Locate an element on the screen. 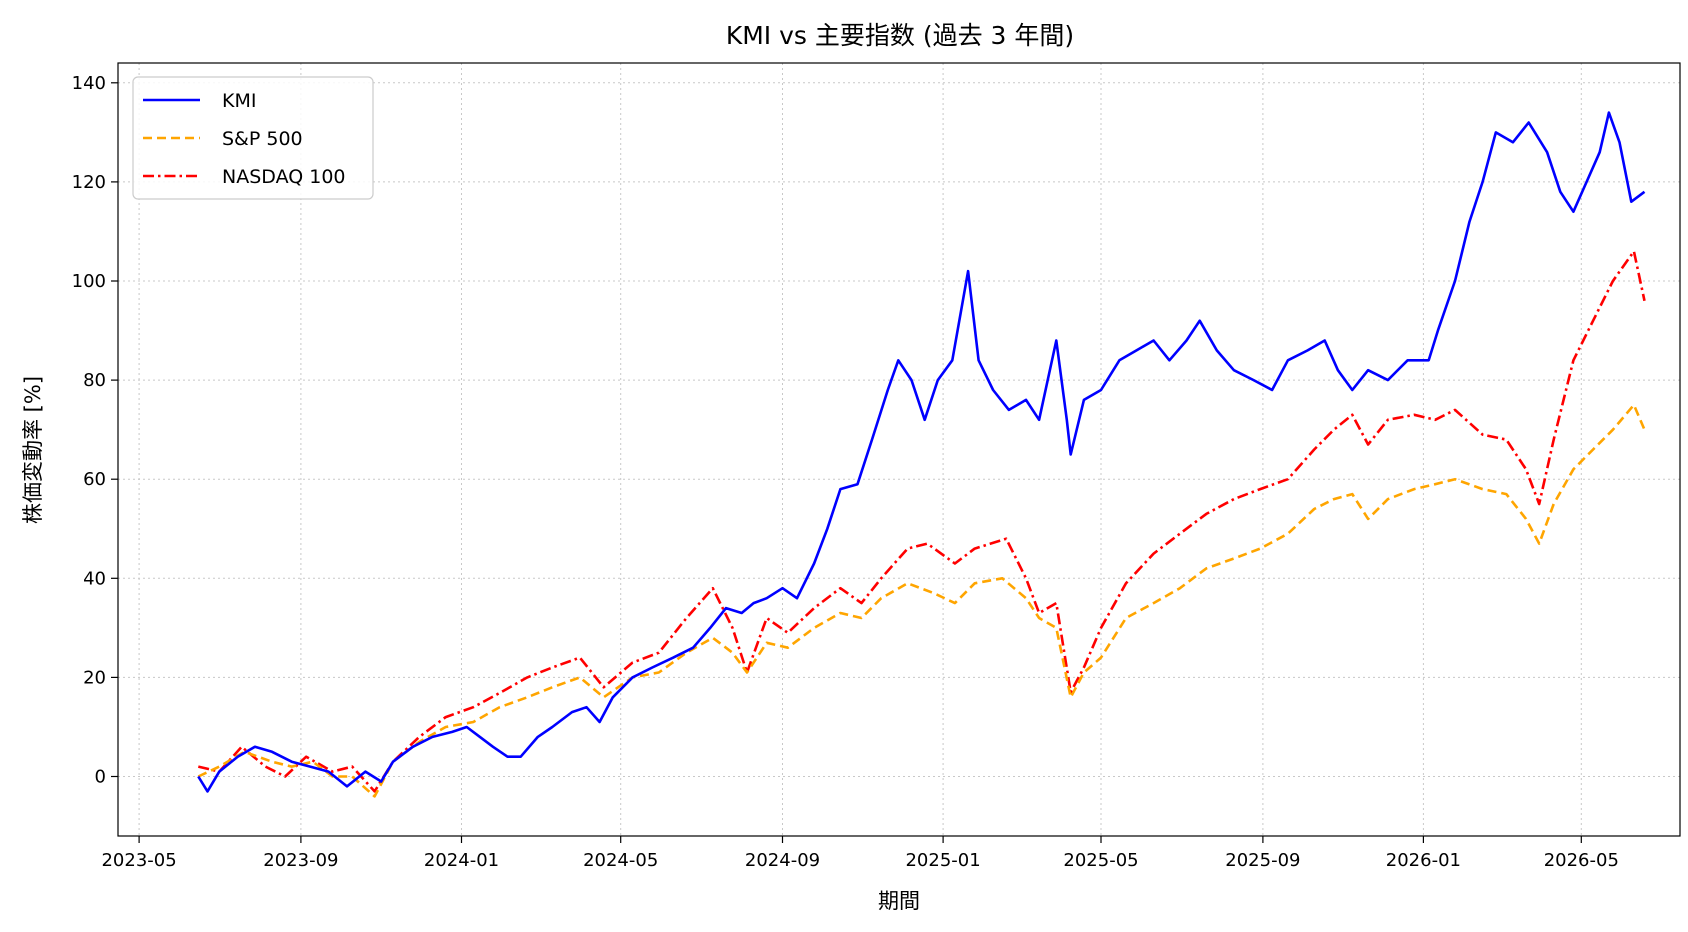  y-tick-label: 120 is located at coordinates (89, 182).